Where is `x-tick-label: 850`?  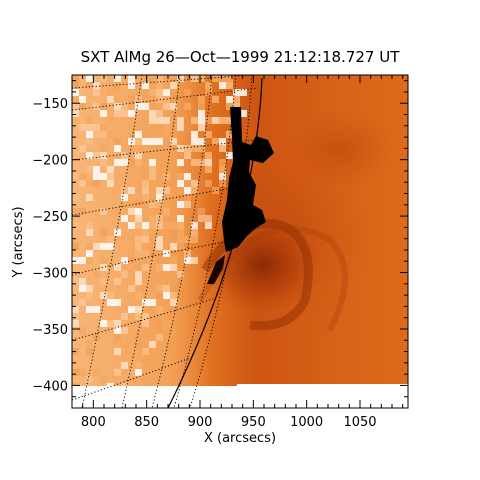 x-tick-label: 850 is located at coordinates (146, 422).